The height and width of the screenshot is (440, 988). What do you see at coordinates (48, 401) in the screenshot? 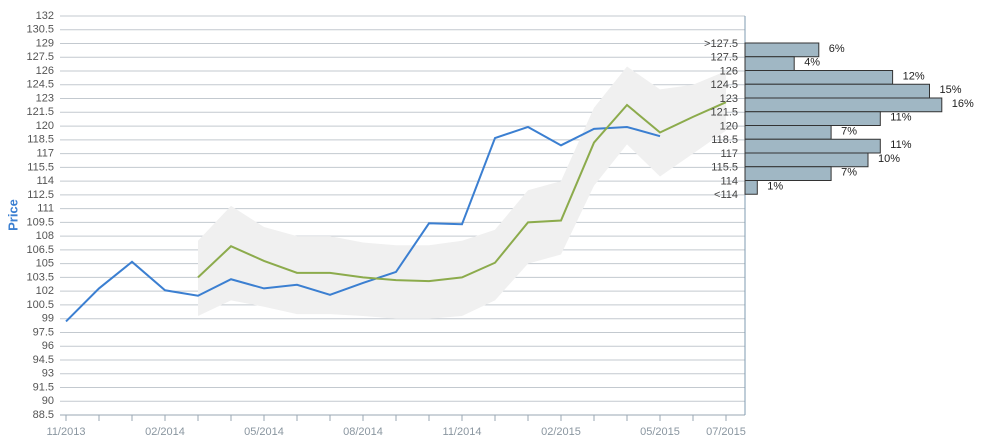
I see `y-tick-label: 90` at bounding box center [48, 401].